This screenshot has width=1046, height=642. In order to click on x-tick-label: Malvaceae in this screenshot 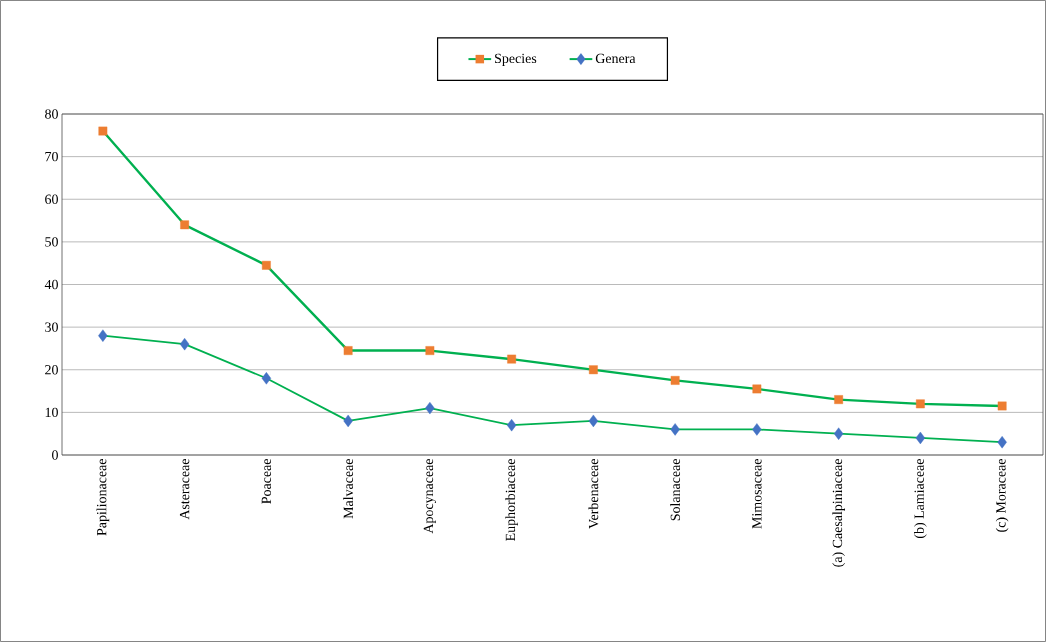, I will do `click(348, 489)`.